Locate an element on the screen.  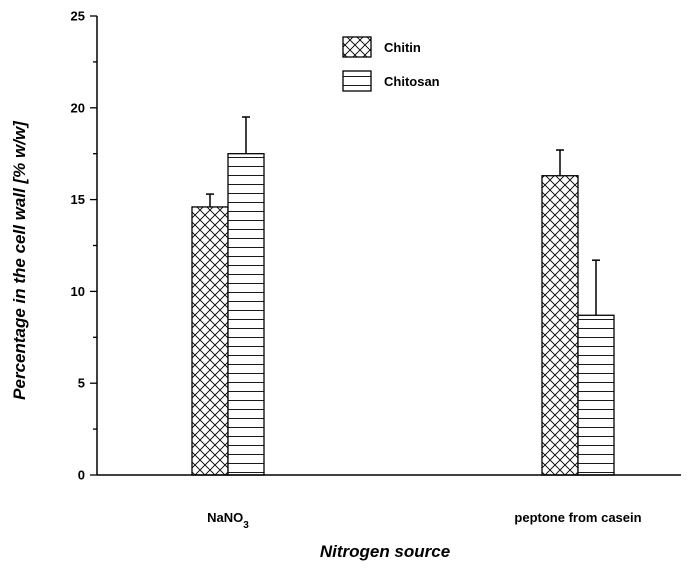
y-tick-label: 25 is located at coordinates (78, 16).